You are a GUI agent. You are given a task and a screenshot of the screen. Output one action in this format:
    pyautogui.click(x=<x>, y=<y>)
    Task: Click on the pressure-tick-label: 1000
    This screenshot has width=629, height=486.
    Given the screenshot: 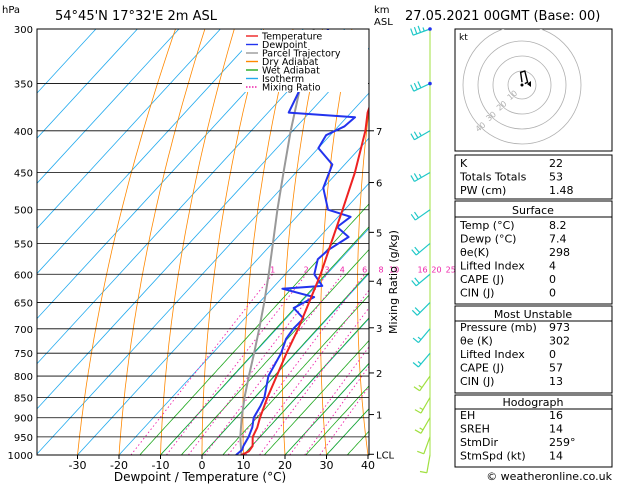 What is the action you would take?
    pyautogui.click(x=20, y=456)
    